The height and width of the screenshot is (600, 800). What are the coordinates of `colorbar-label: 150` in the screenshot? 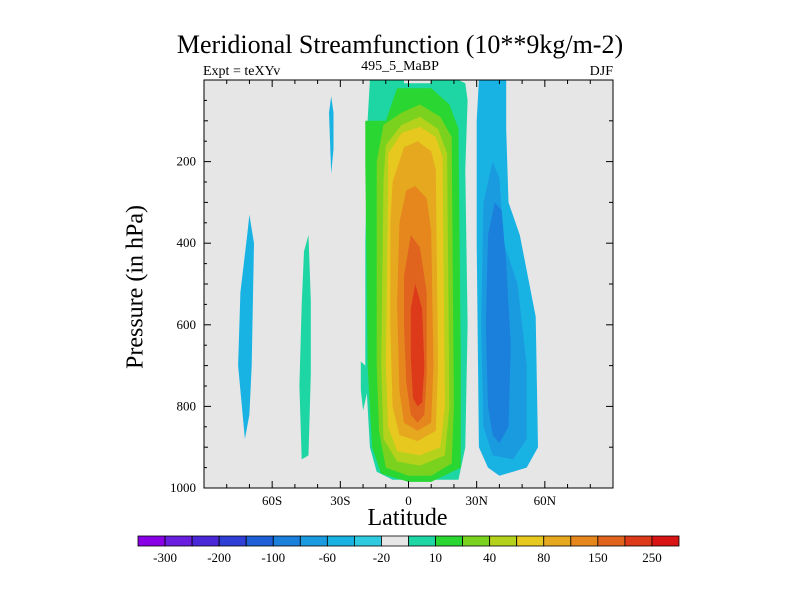 It's located at (598, 557).